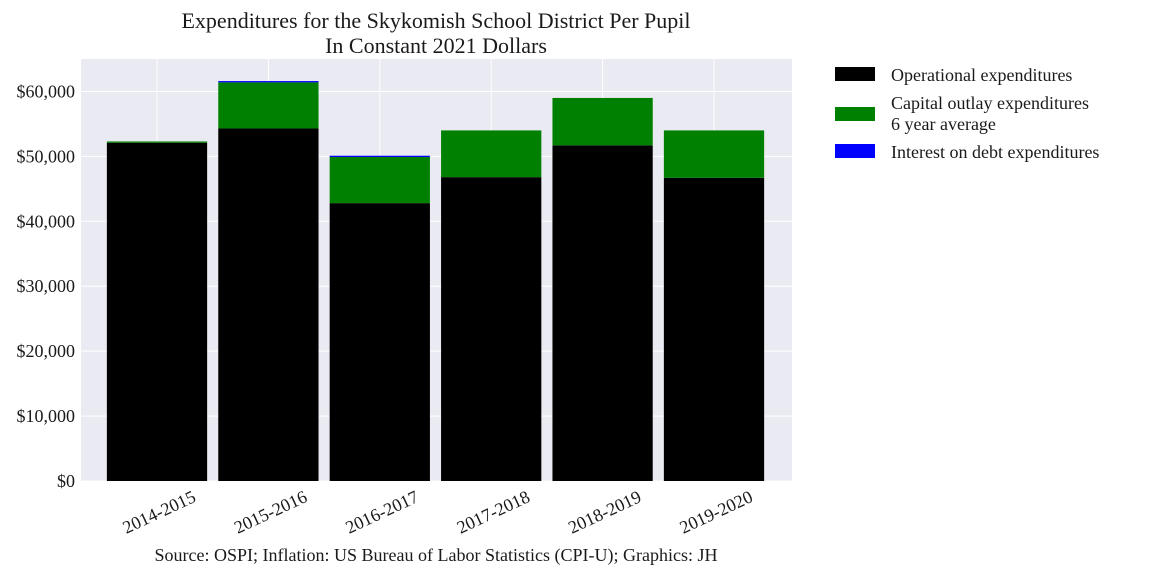 This screenshot has width=1152, height=576. I want to click on chart-subtitle: In Constant 2021 Dollars, so click(436, 45).